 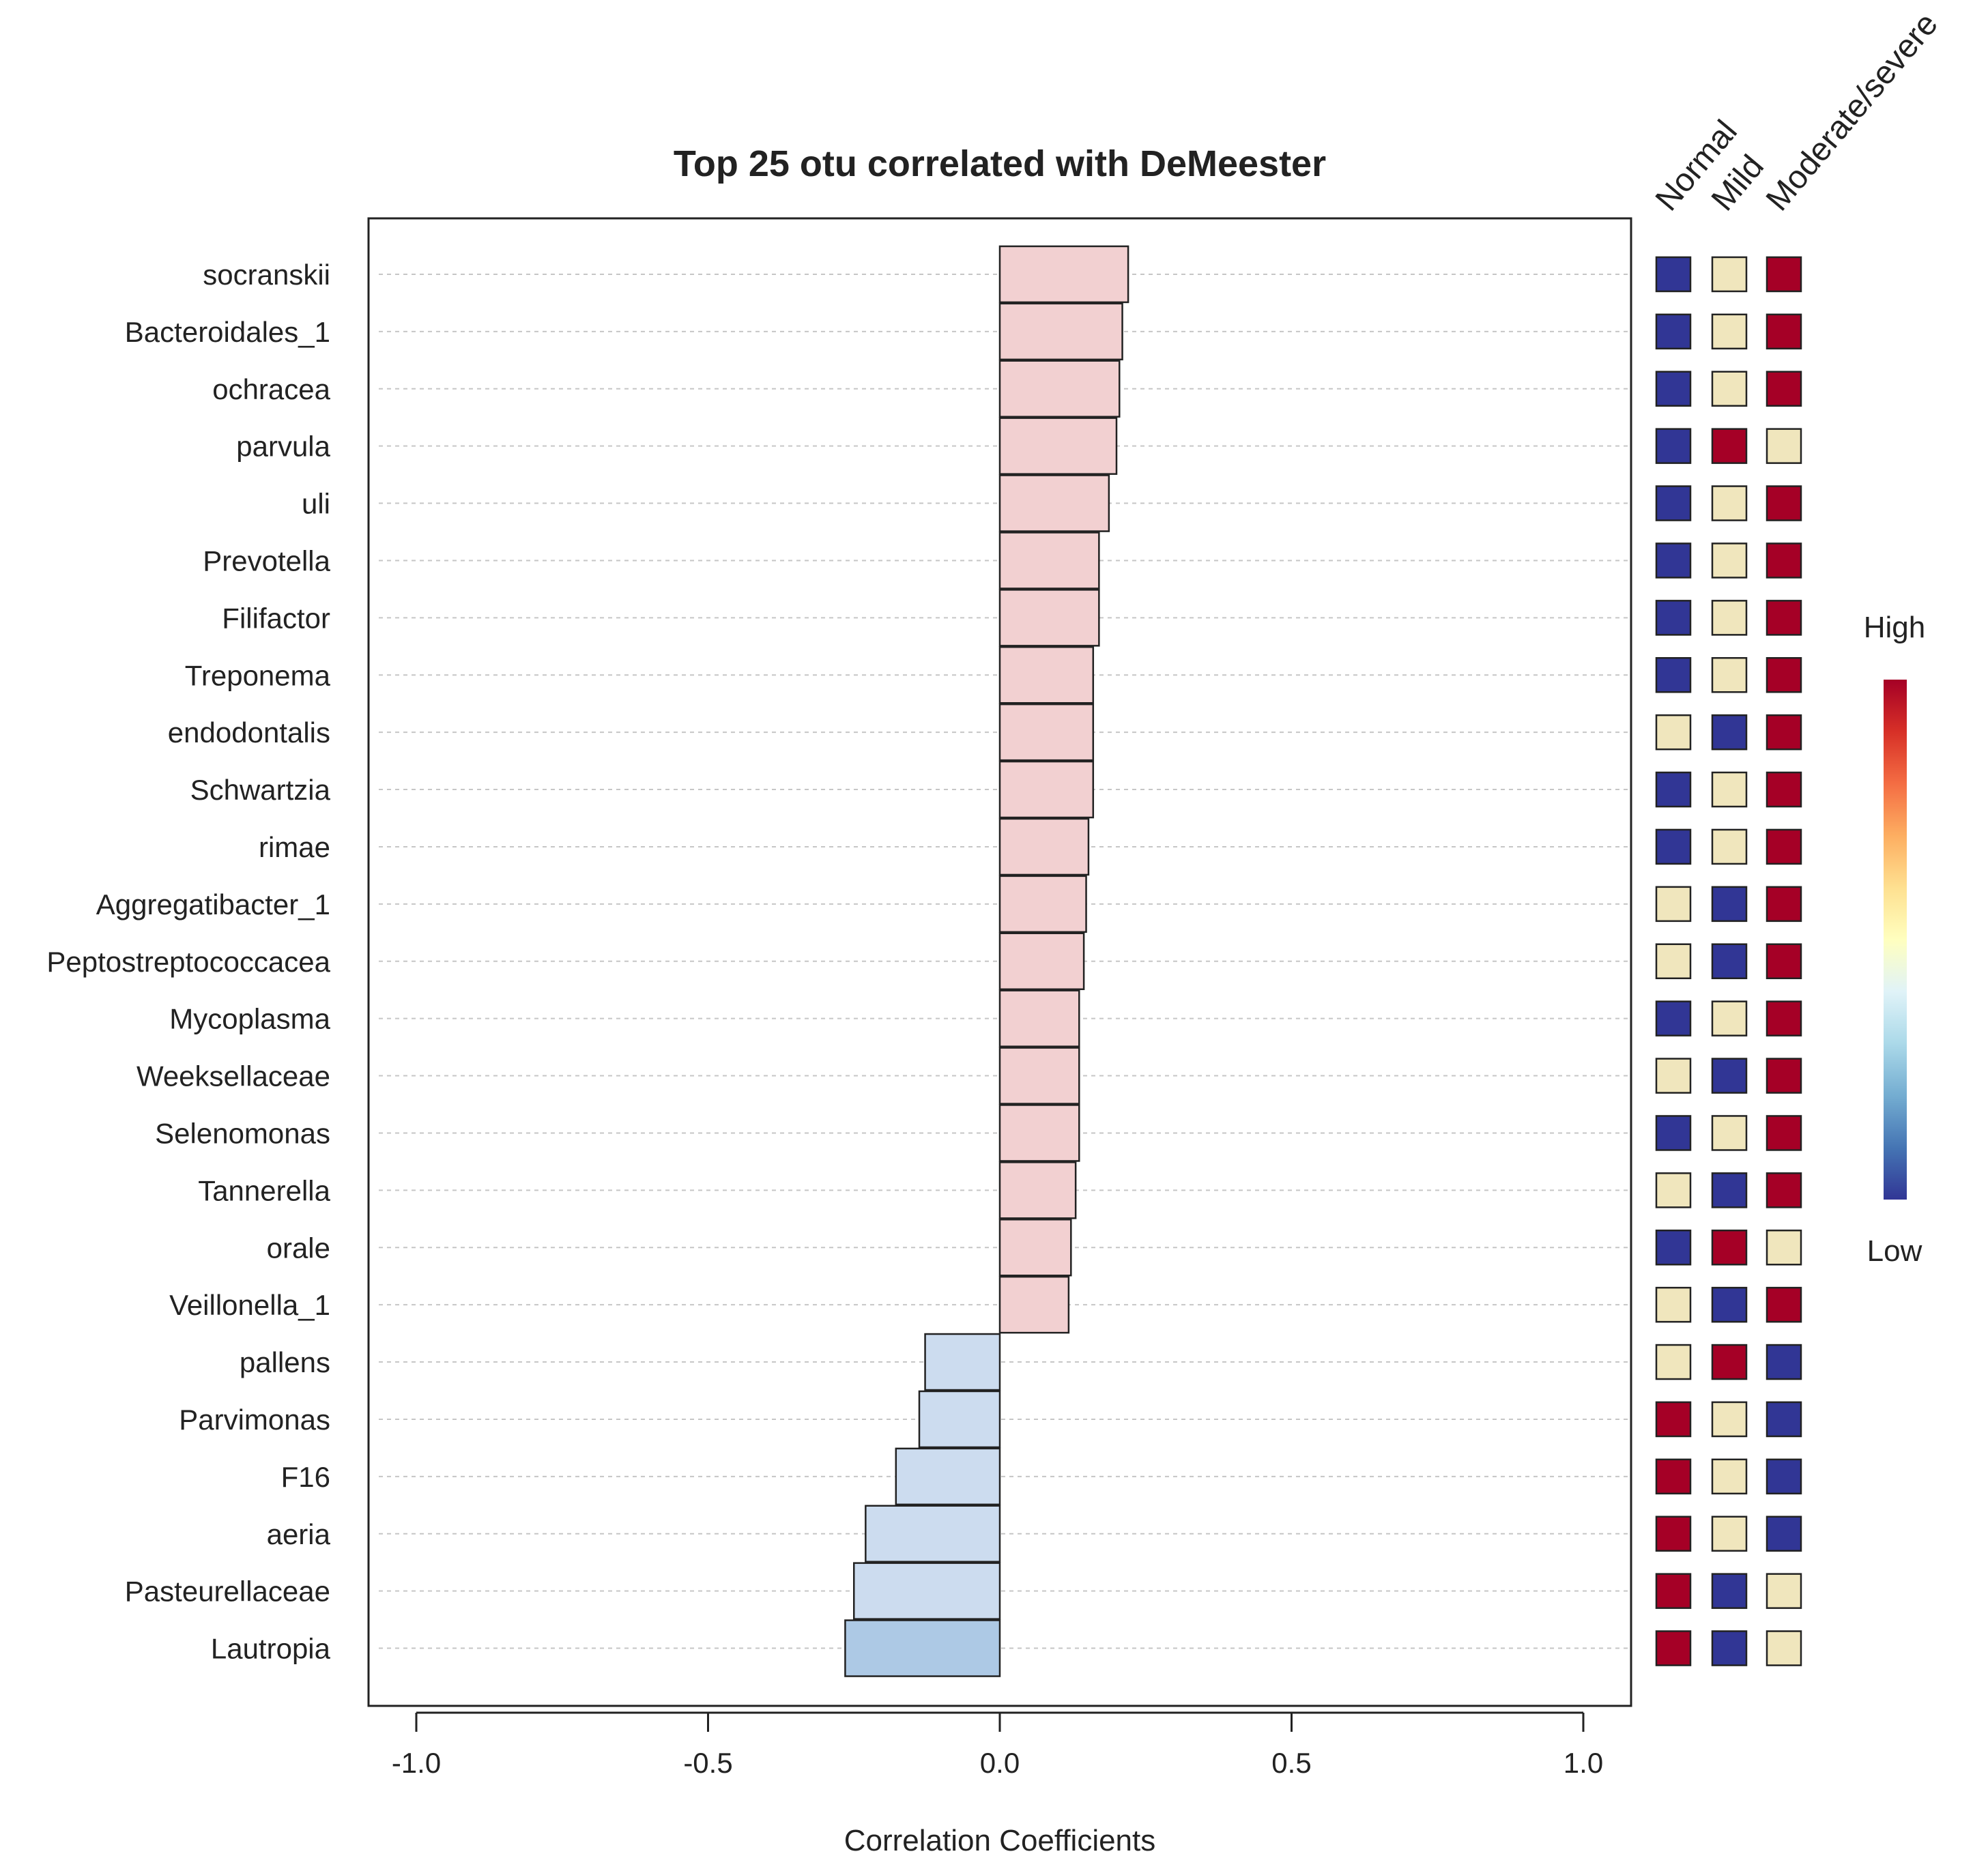 What do you see at coordinates (298, 1248) in the screenshot?
I see `category-label: orale` at bounding box center [298, 1248].